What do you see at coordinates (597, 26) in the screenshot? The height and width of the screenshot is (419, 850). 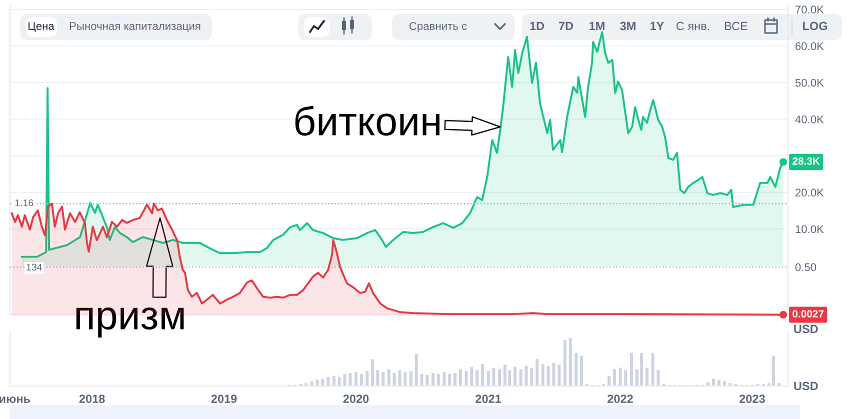 I see `annotation: 1M` at bounding box center [597, 26].